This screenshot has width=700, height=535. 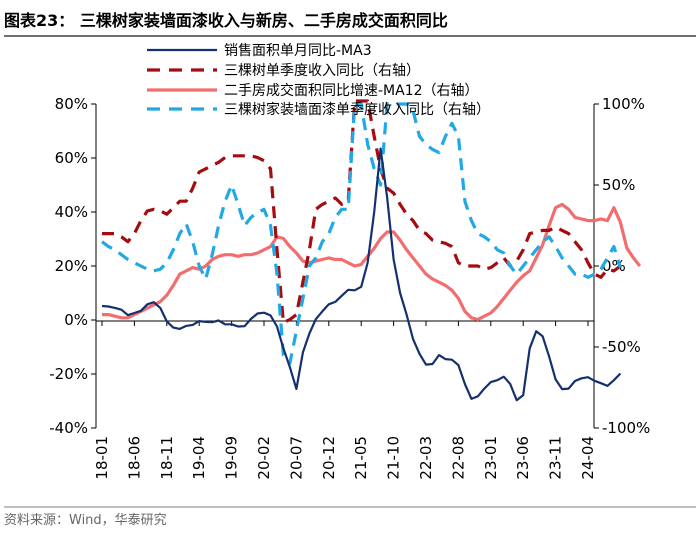 What do you see at coordinates (623, 104) in the screenshot?
I see `right-tick-label: 100%` at bounding box center [623, 104].